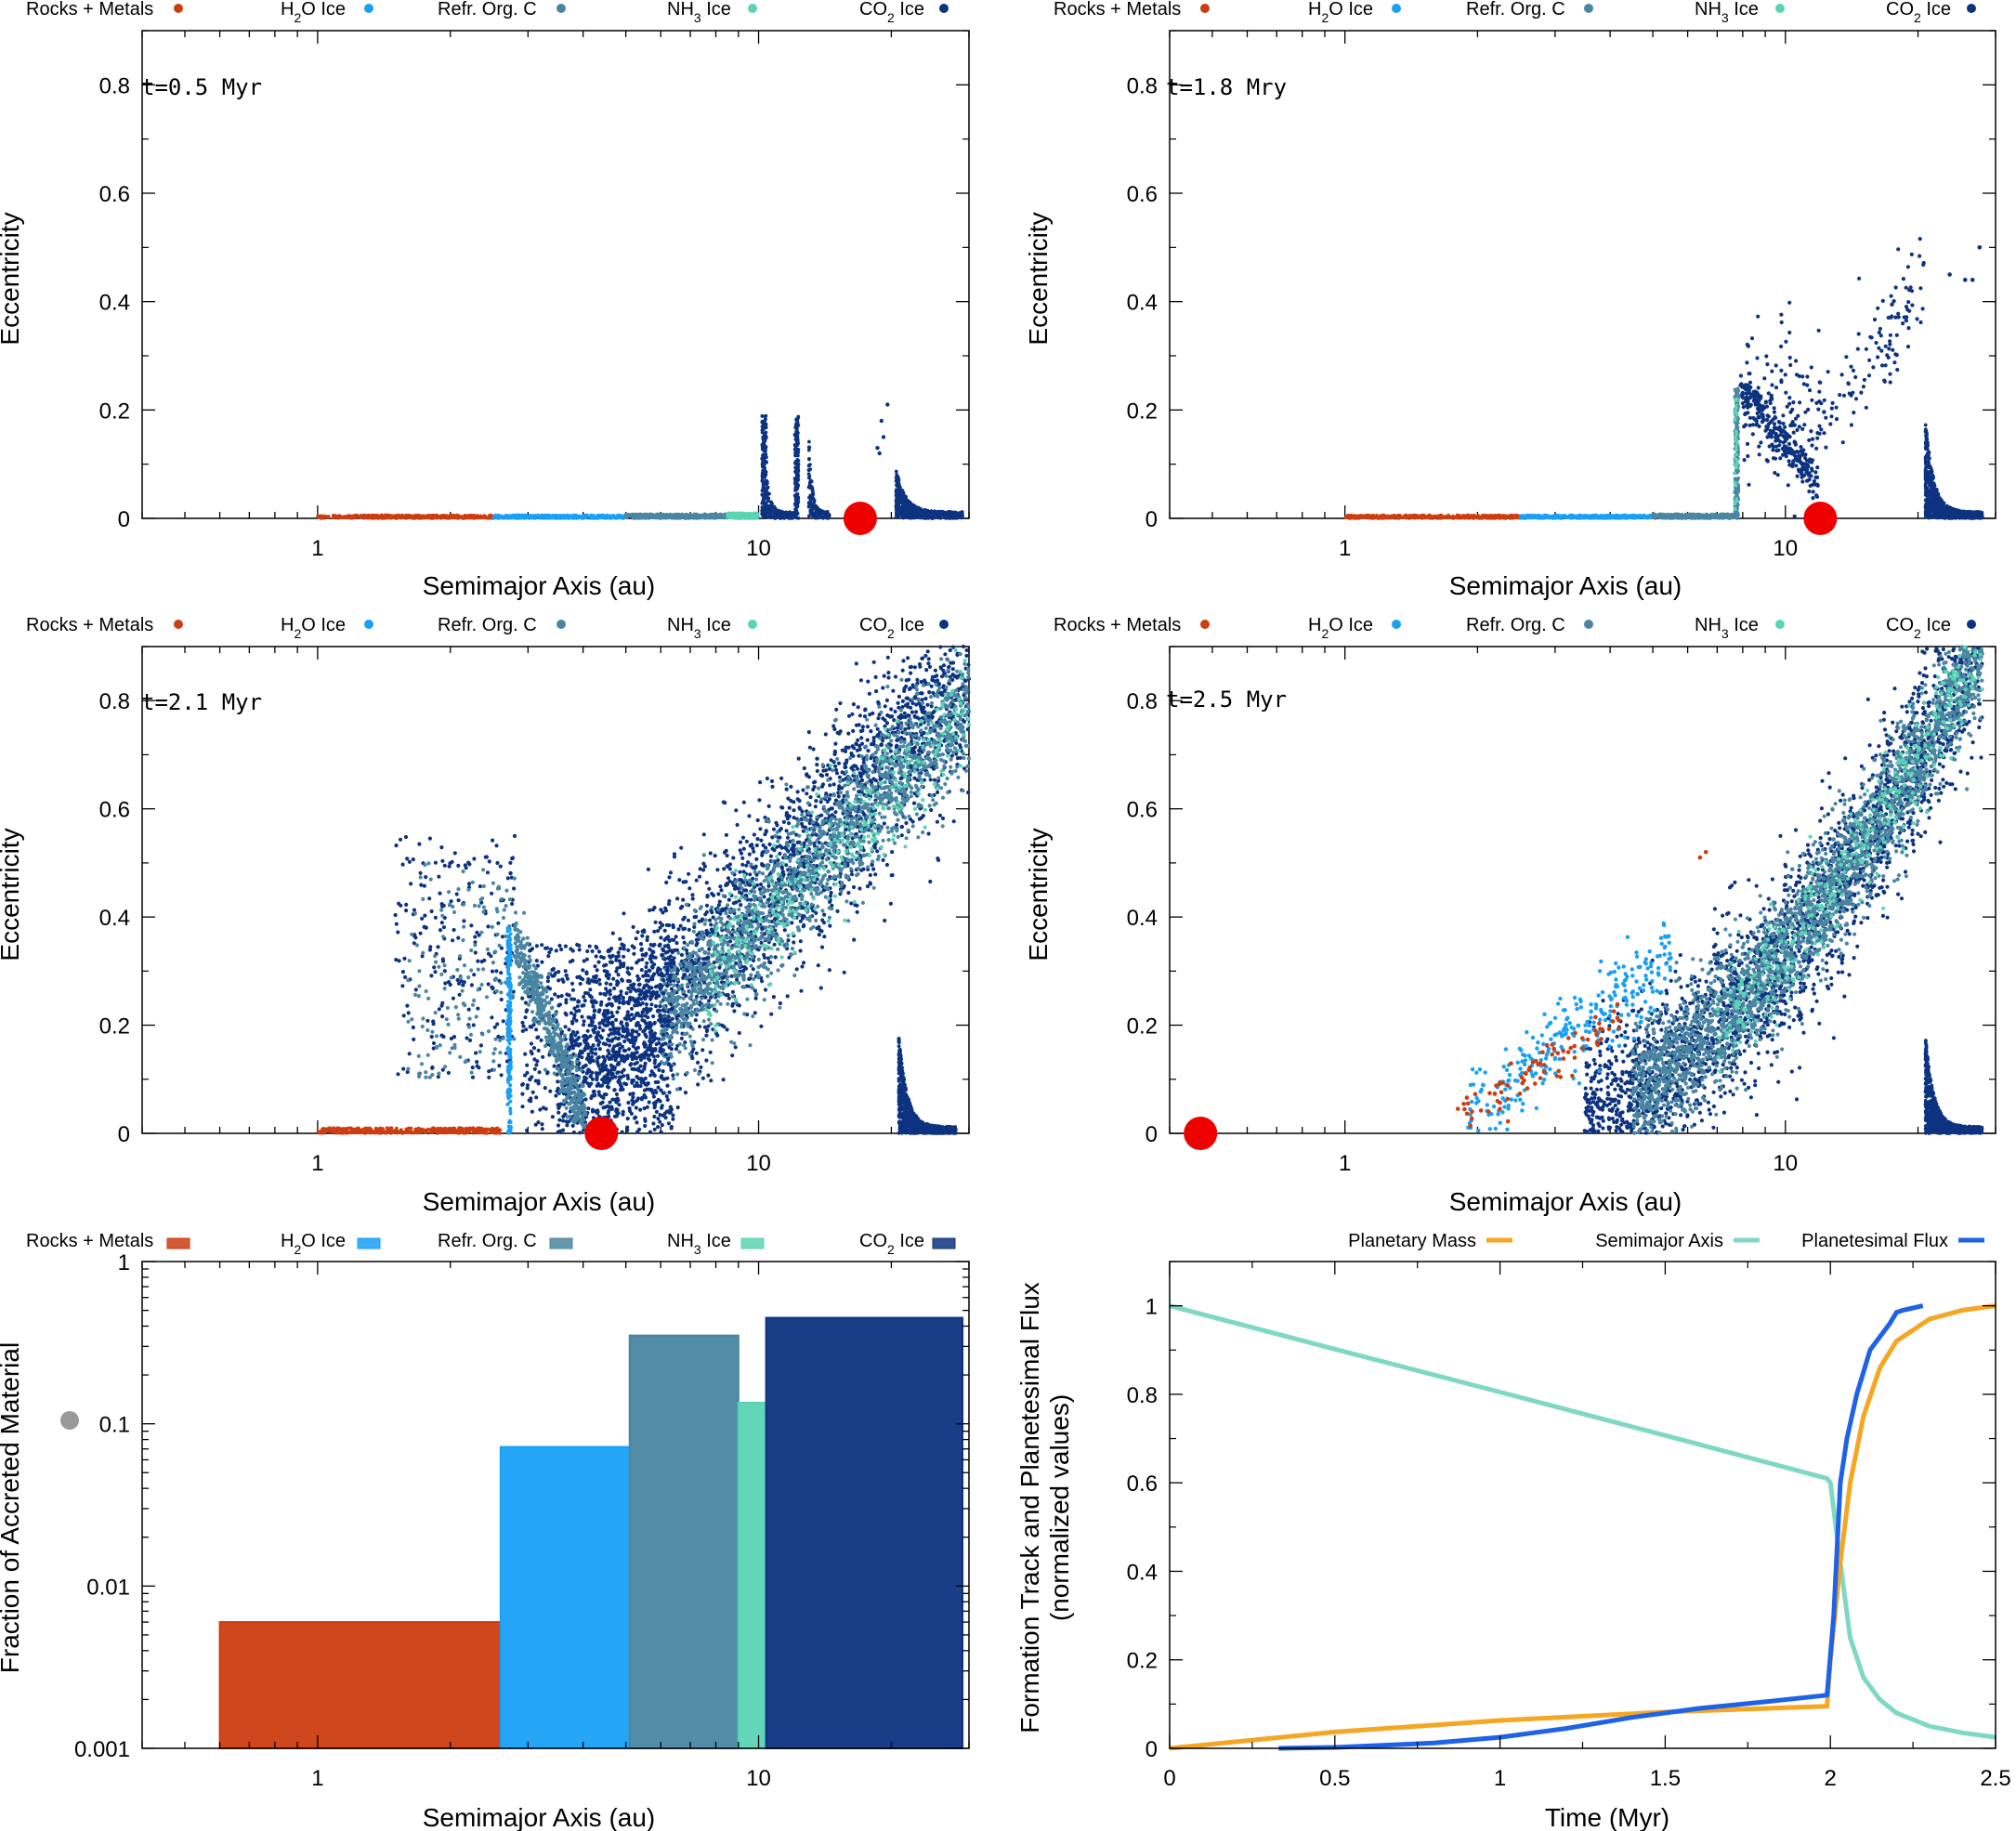  What do you see at coordinates (758, 548) in the screenshot?
I see `panel-a-xtick-label: 10` at bounding box center [758, 548].